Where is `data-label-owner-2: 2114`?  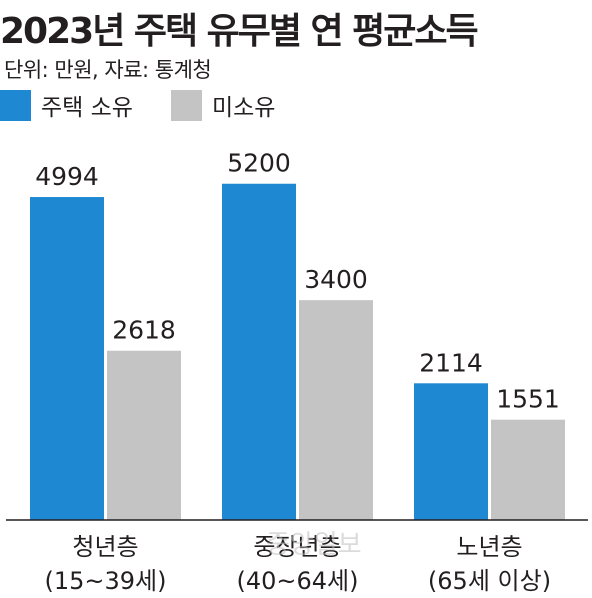 data-label-owner-2: 2114 is located at coordinates (451, 362).